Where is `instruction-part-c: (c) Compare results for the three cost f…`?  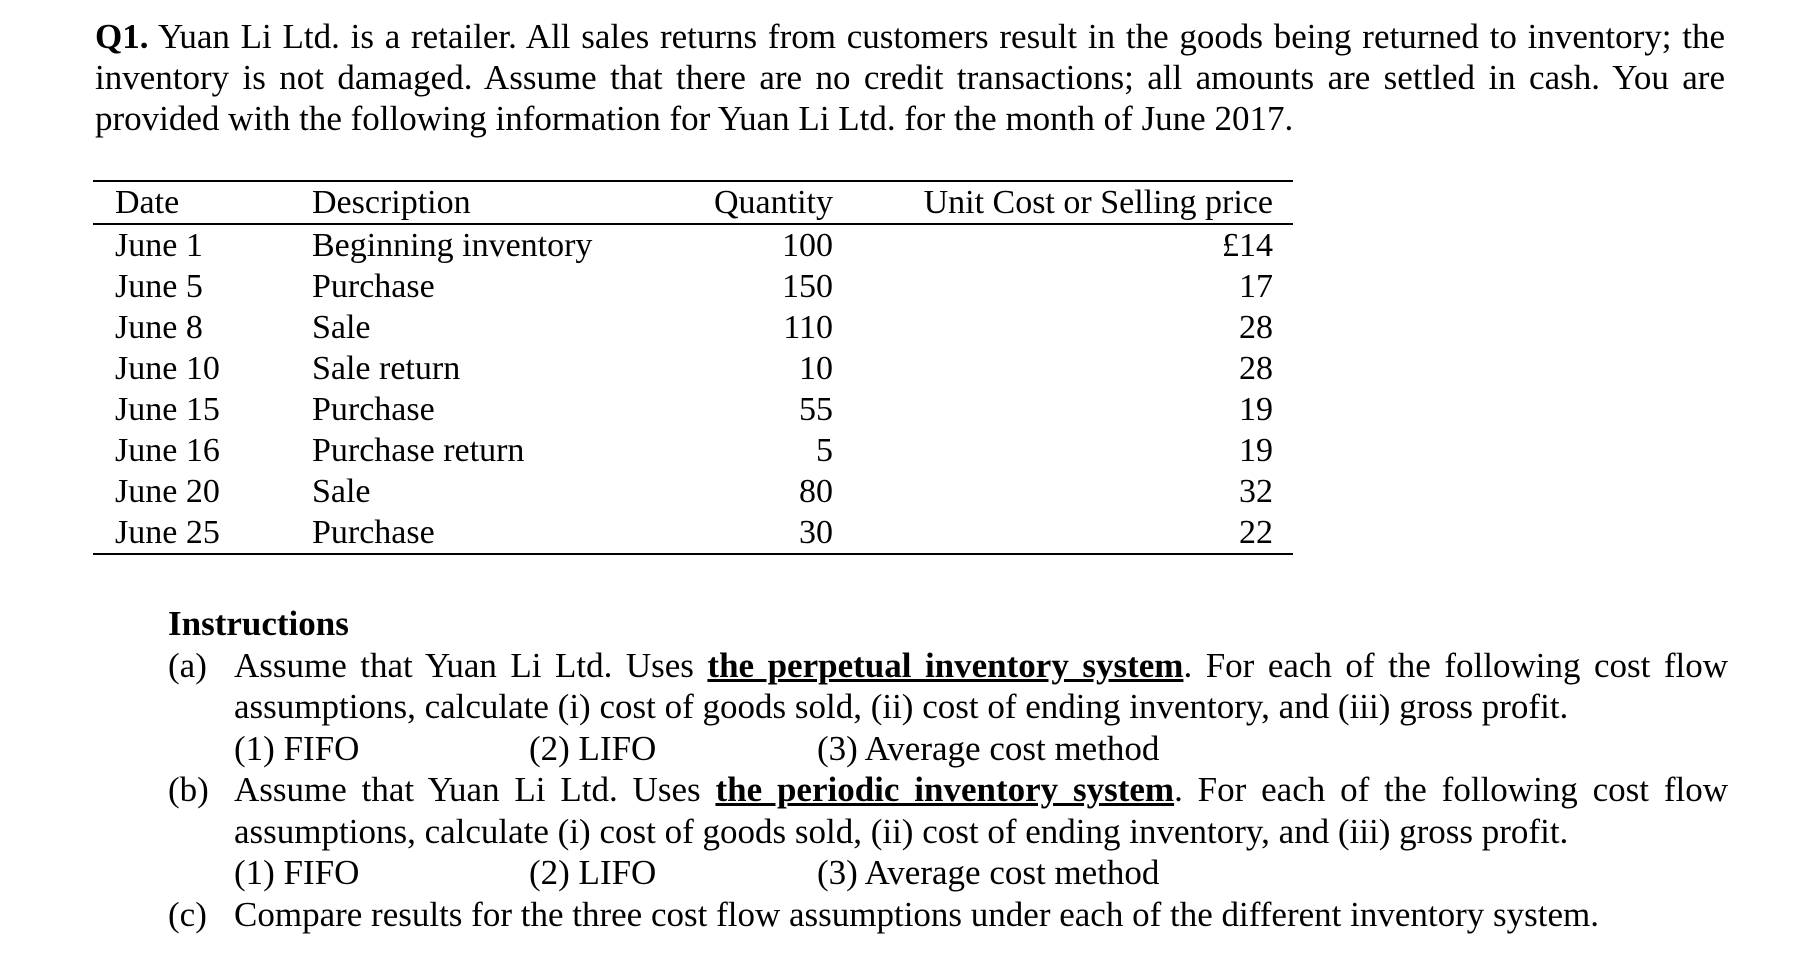 instruction-part-c: (c) Compare results for the three cost f… is located at coordinates (948, 915).